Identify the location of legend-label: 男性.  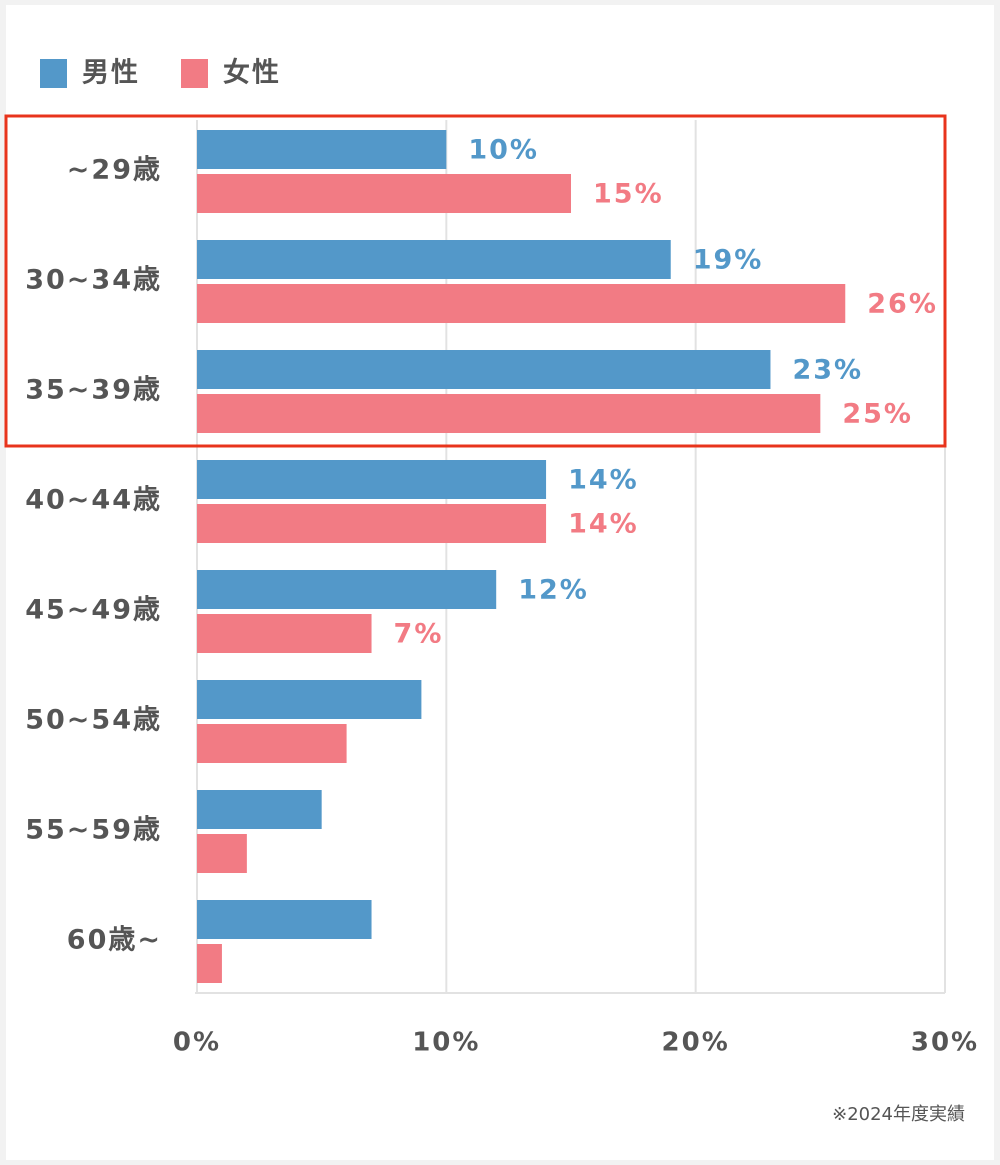
(111, 73).